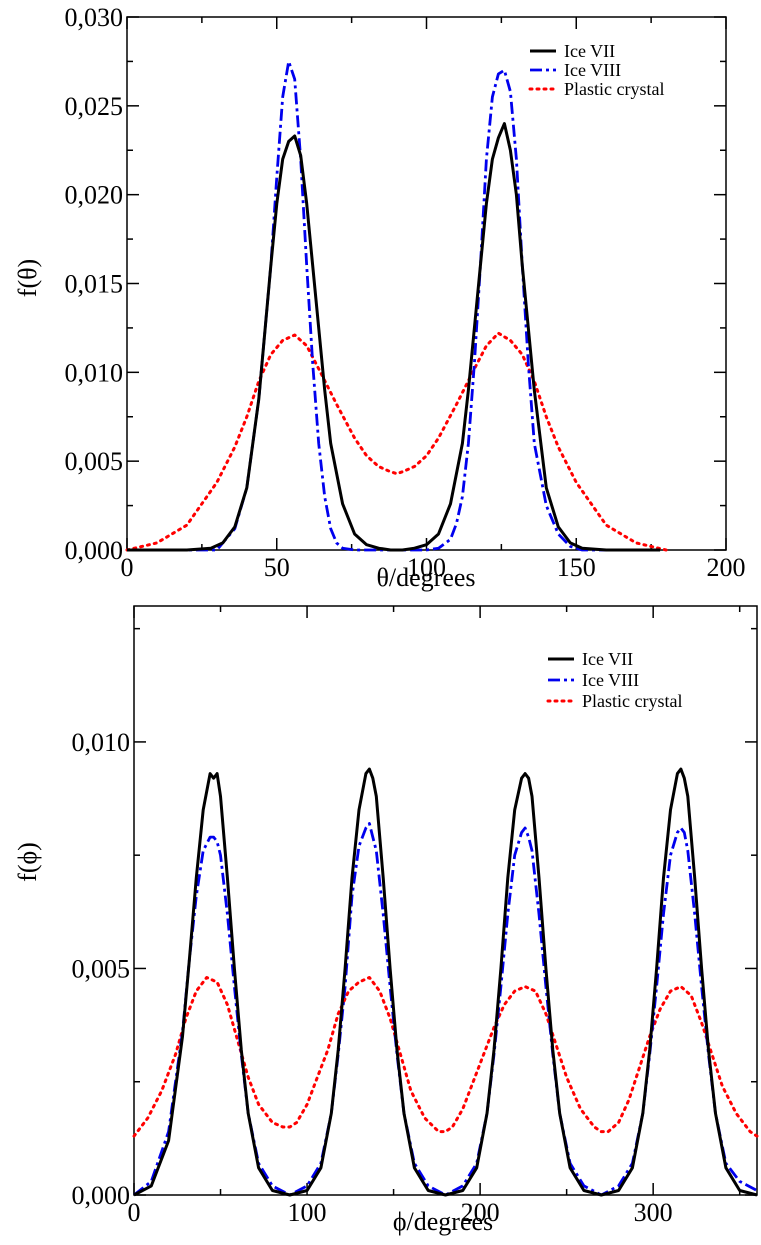 This screenshot has width=761, height=1245. Describe the element at coordinates (653, 1212) in the screenshot. I see `x-tick-label: 300` at that location.